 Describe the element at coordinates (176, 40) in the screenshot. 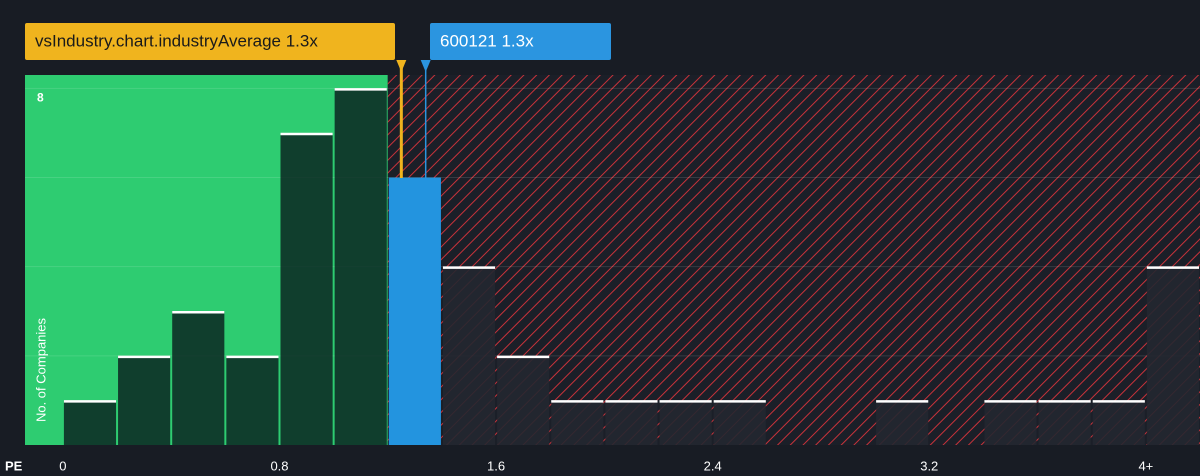

I see `annotation-label: vsIndustry.chart.industryAverage 1.3x` at that location.